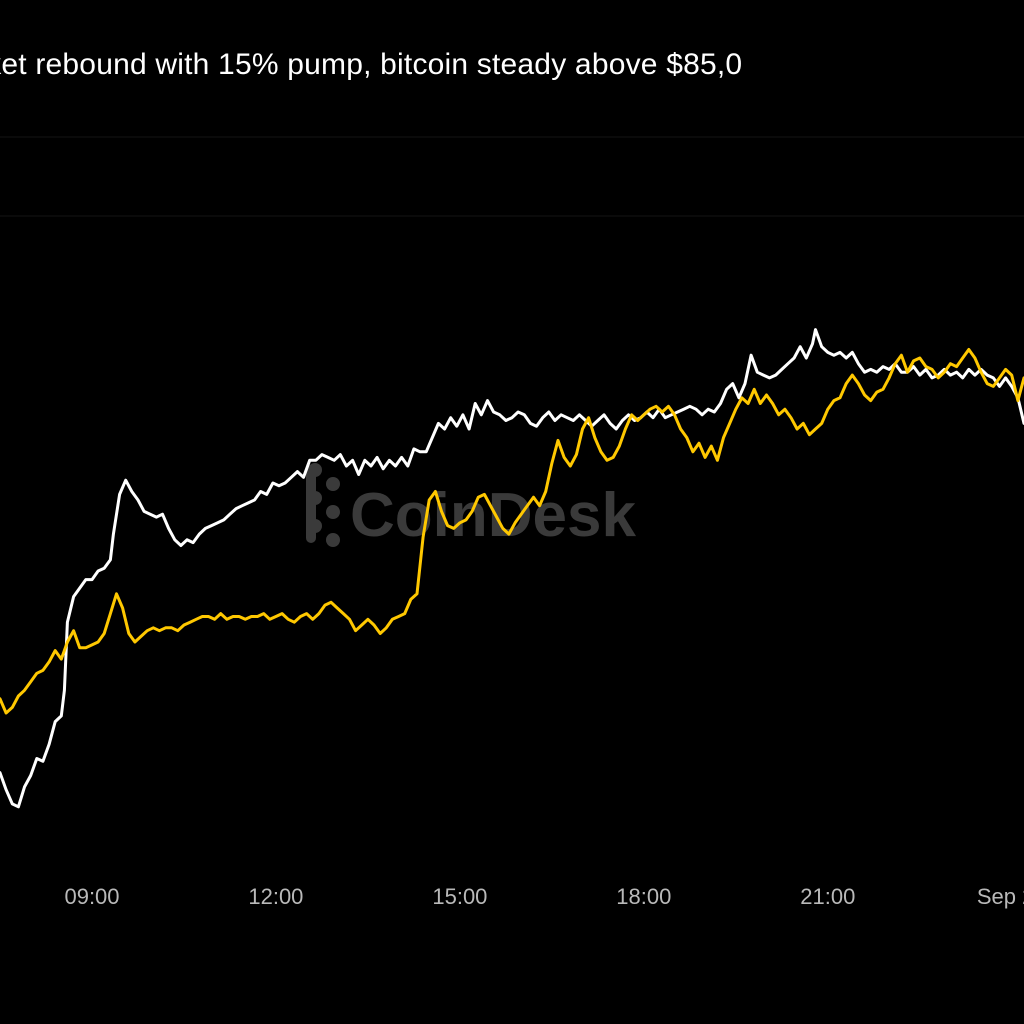  Describe the element at coordinates (827, 896) in the screenshot. I see `x-tick-label: 21:00` at that location.